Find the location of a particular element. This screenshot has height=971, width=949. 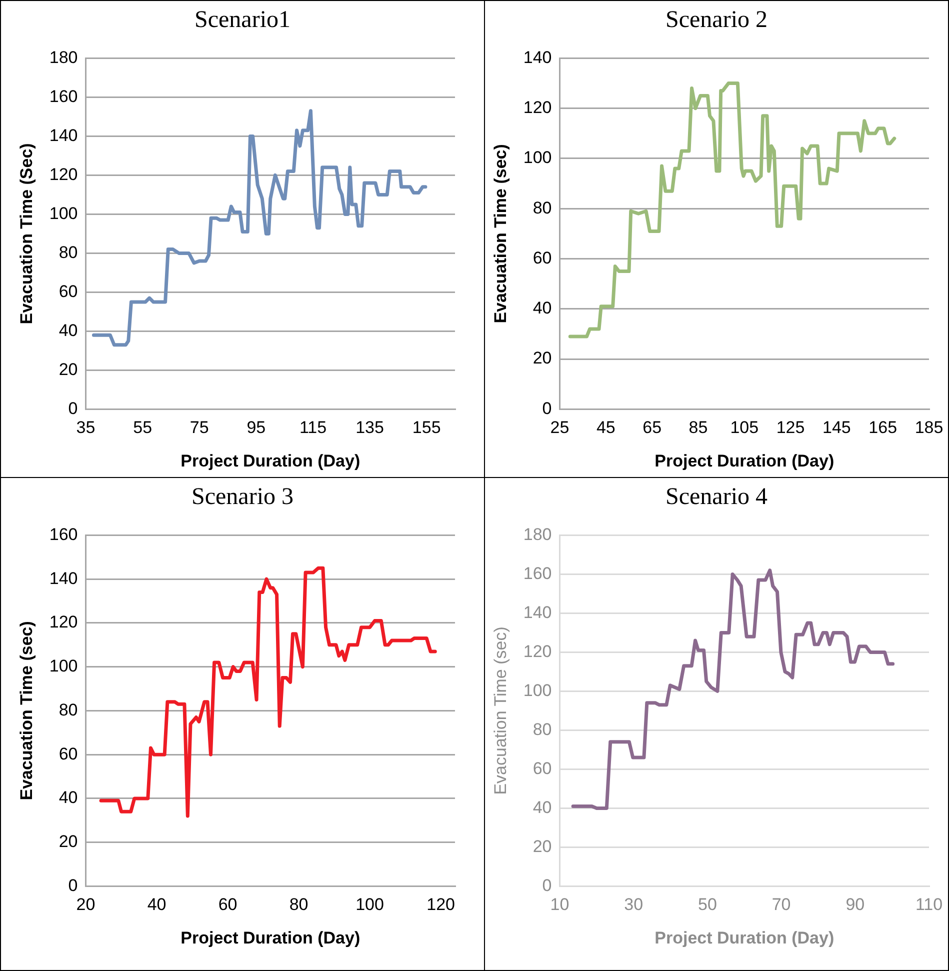

x-tick-label: 10 is located at coordinates (559, 904).